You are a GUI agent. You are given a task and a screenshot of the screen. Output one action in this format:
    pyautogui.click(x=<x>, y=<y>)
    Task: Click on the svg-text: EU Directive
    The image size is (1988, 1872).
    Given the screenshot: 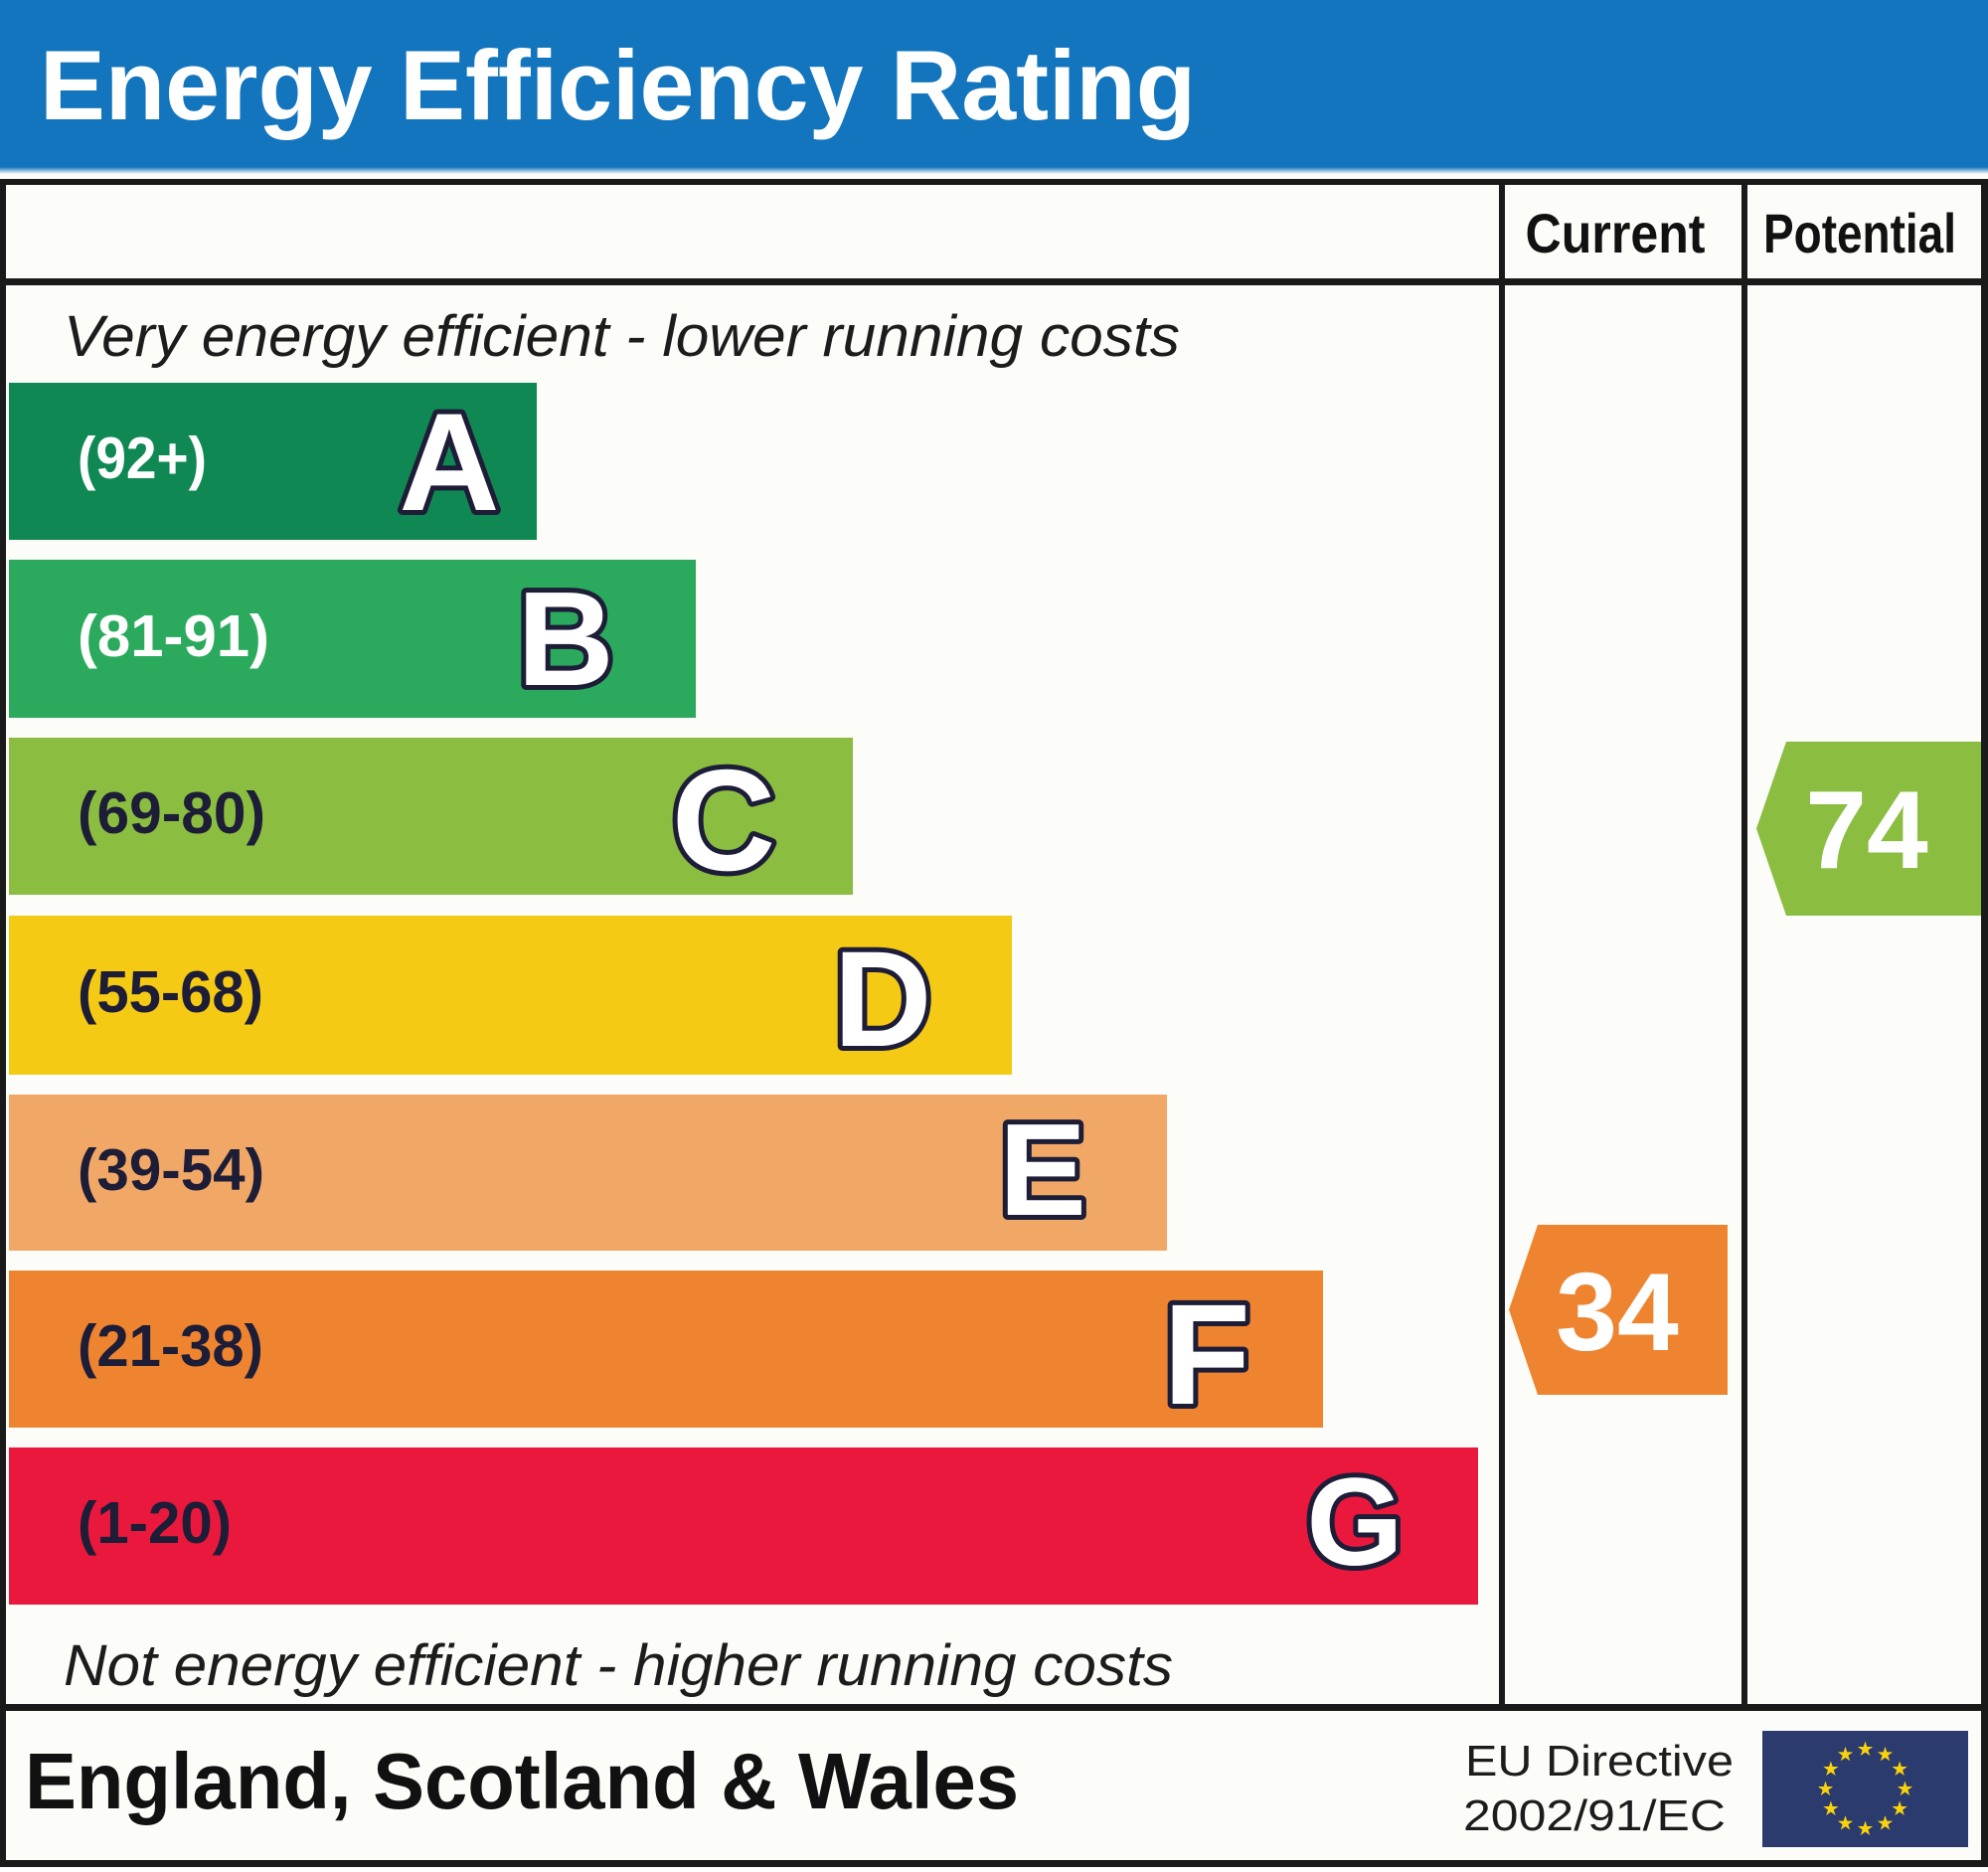 What is the action you would take?
    pyautogui.click(x=1599, y=1761)
    